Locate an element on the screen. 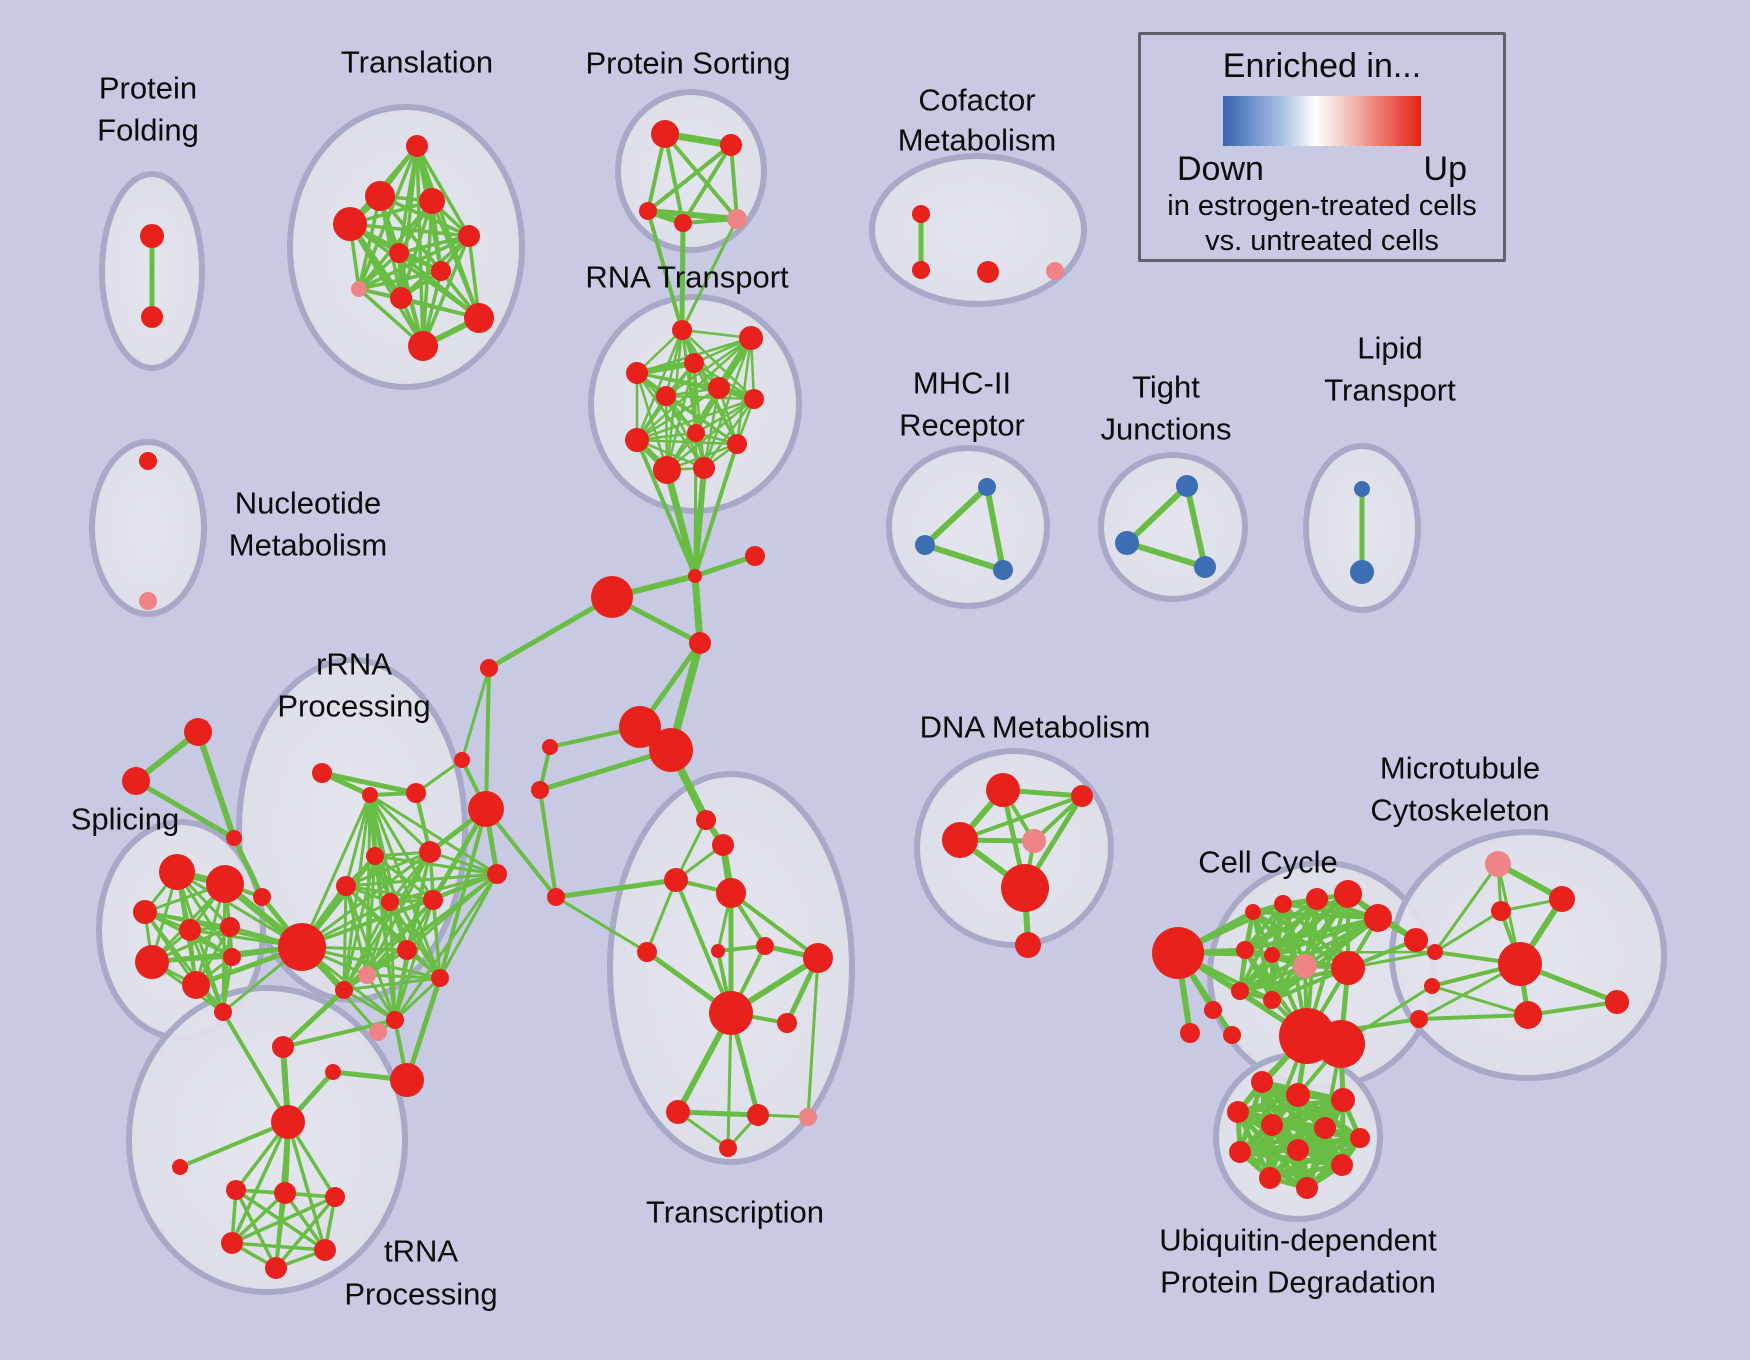 Image resolution: width=1750 pixels, height=1360 pixels. node-u4 is located at coordinates (1238, 1112).